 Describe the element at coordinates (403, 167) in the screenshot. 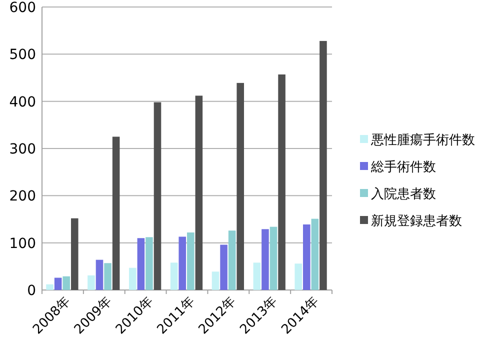

I see `legend-label: 総手術件数` at that location.